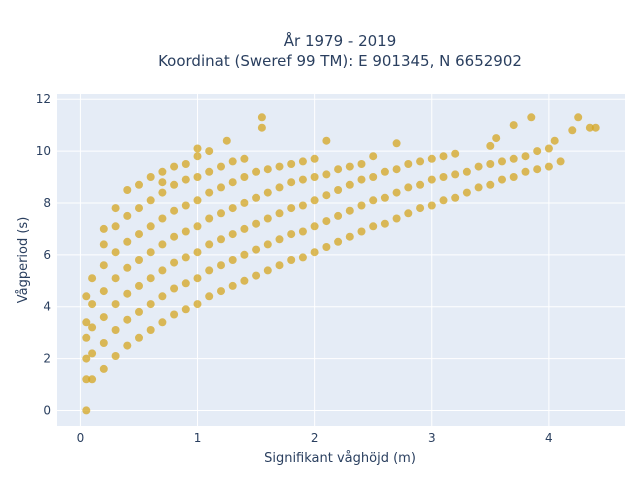  I want to click on x-tick-labels: 0 1 2 3 4, so click(315, 438).